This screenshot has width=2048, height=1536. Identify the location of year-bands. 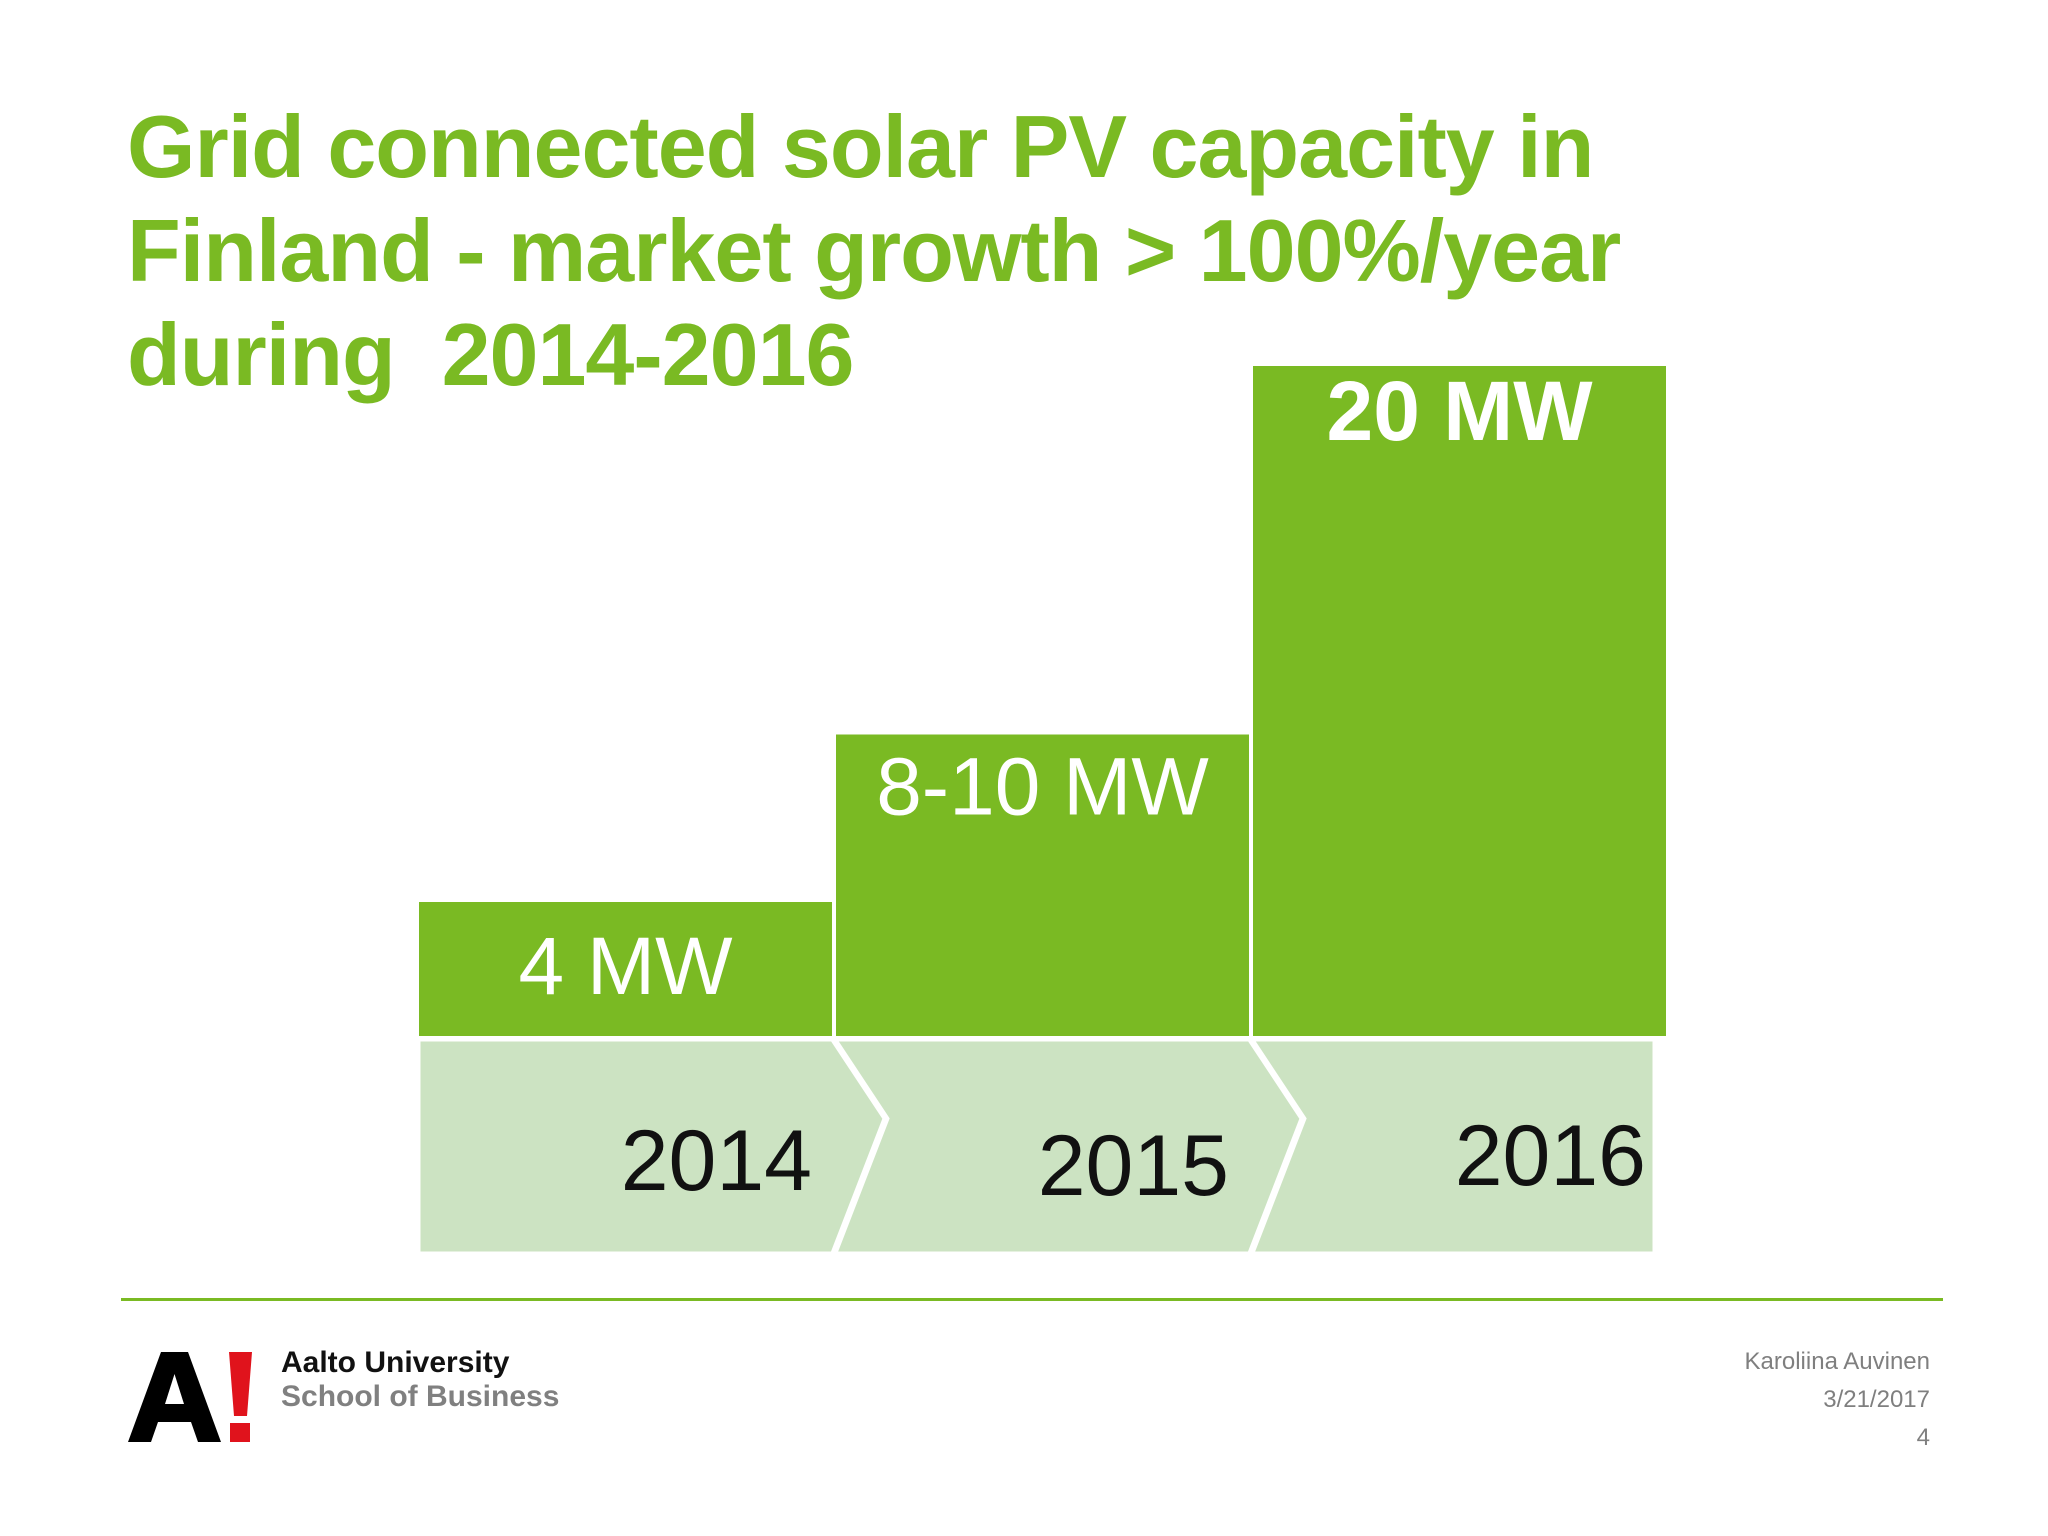
(1036, 1146).